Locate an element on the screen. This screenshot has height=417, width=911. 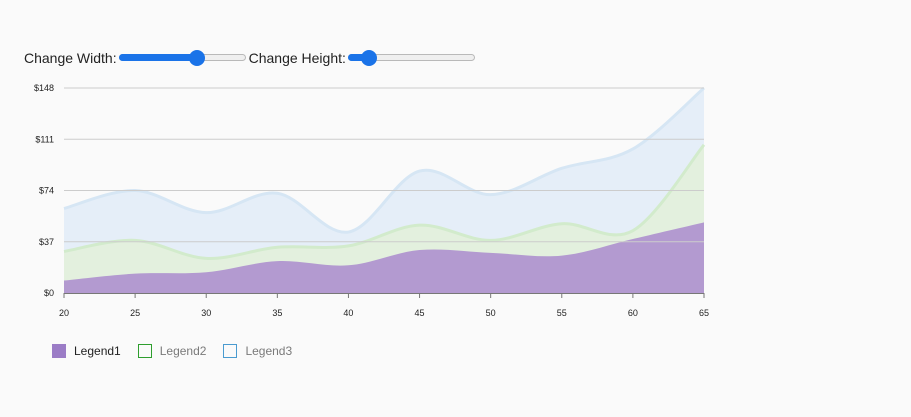
y-tick-label: $37 is located at coordinates (46, 242).